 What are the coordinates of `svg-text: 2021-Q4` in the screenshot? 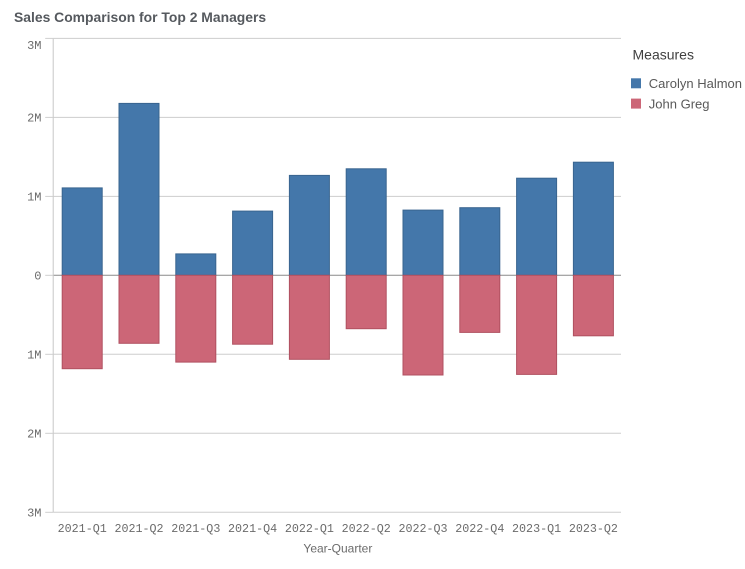 It's located at (252, 529).